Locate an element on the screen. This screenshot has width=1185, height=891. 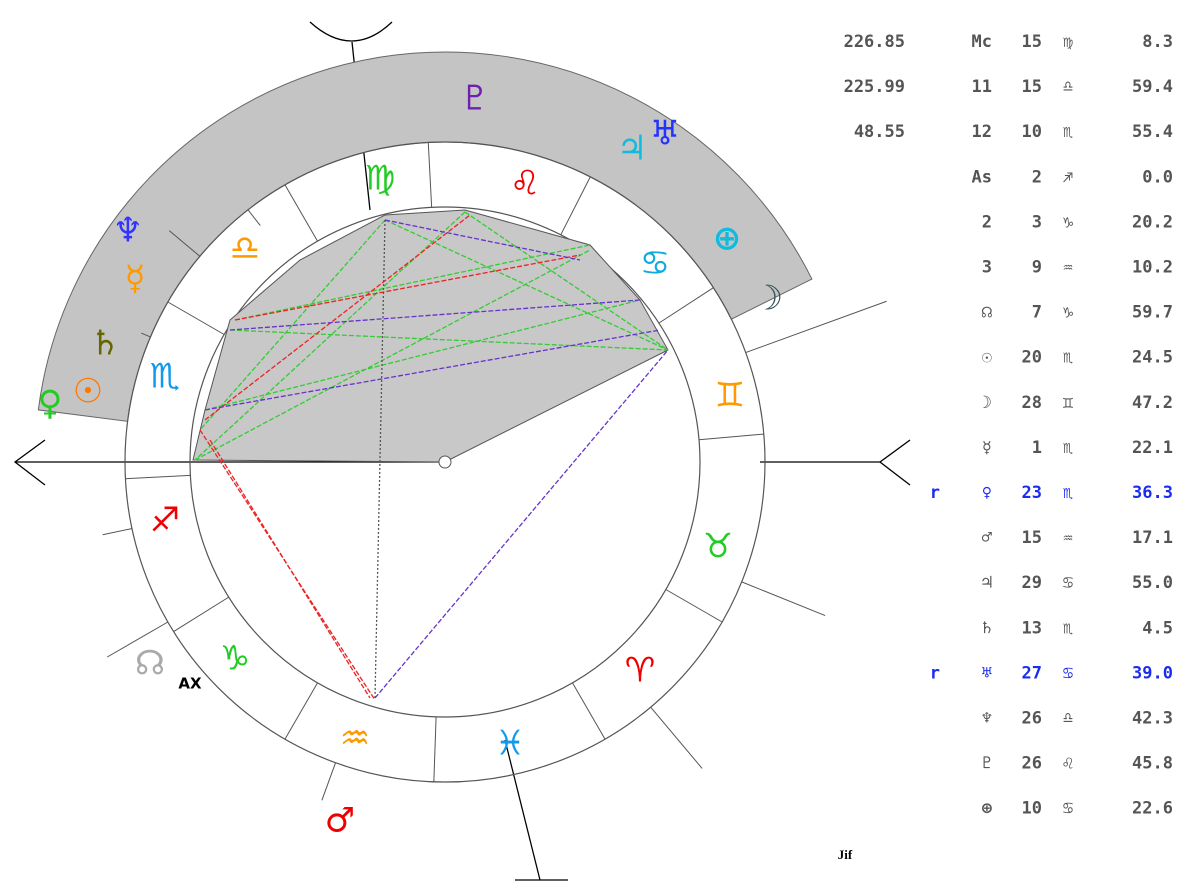
degree: 3 is located at coordinates (1037, 222).